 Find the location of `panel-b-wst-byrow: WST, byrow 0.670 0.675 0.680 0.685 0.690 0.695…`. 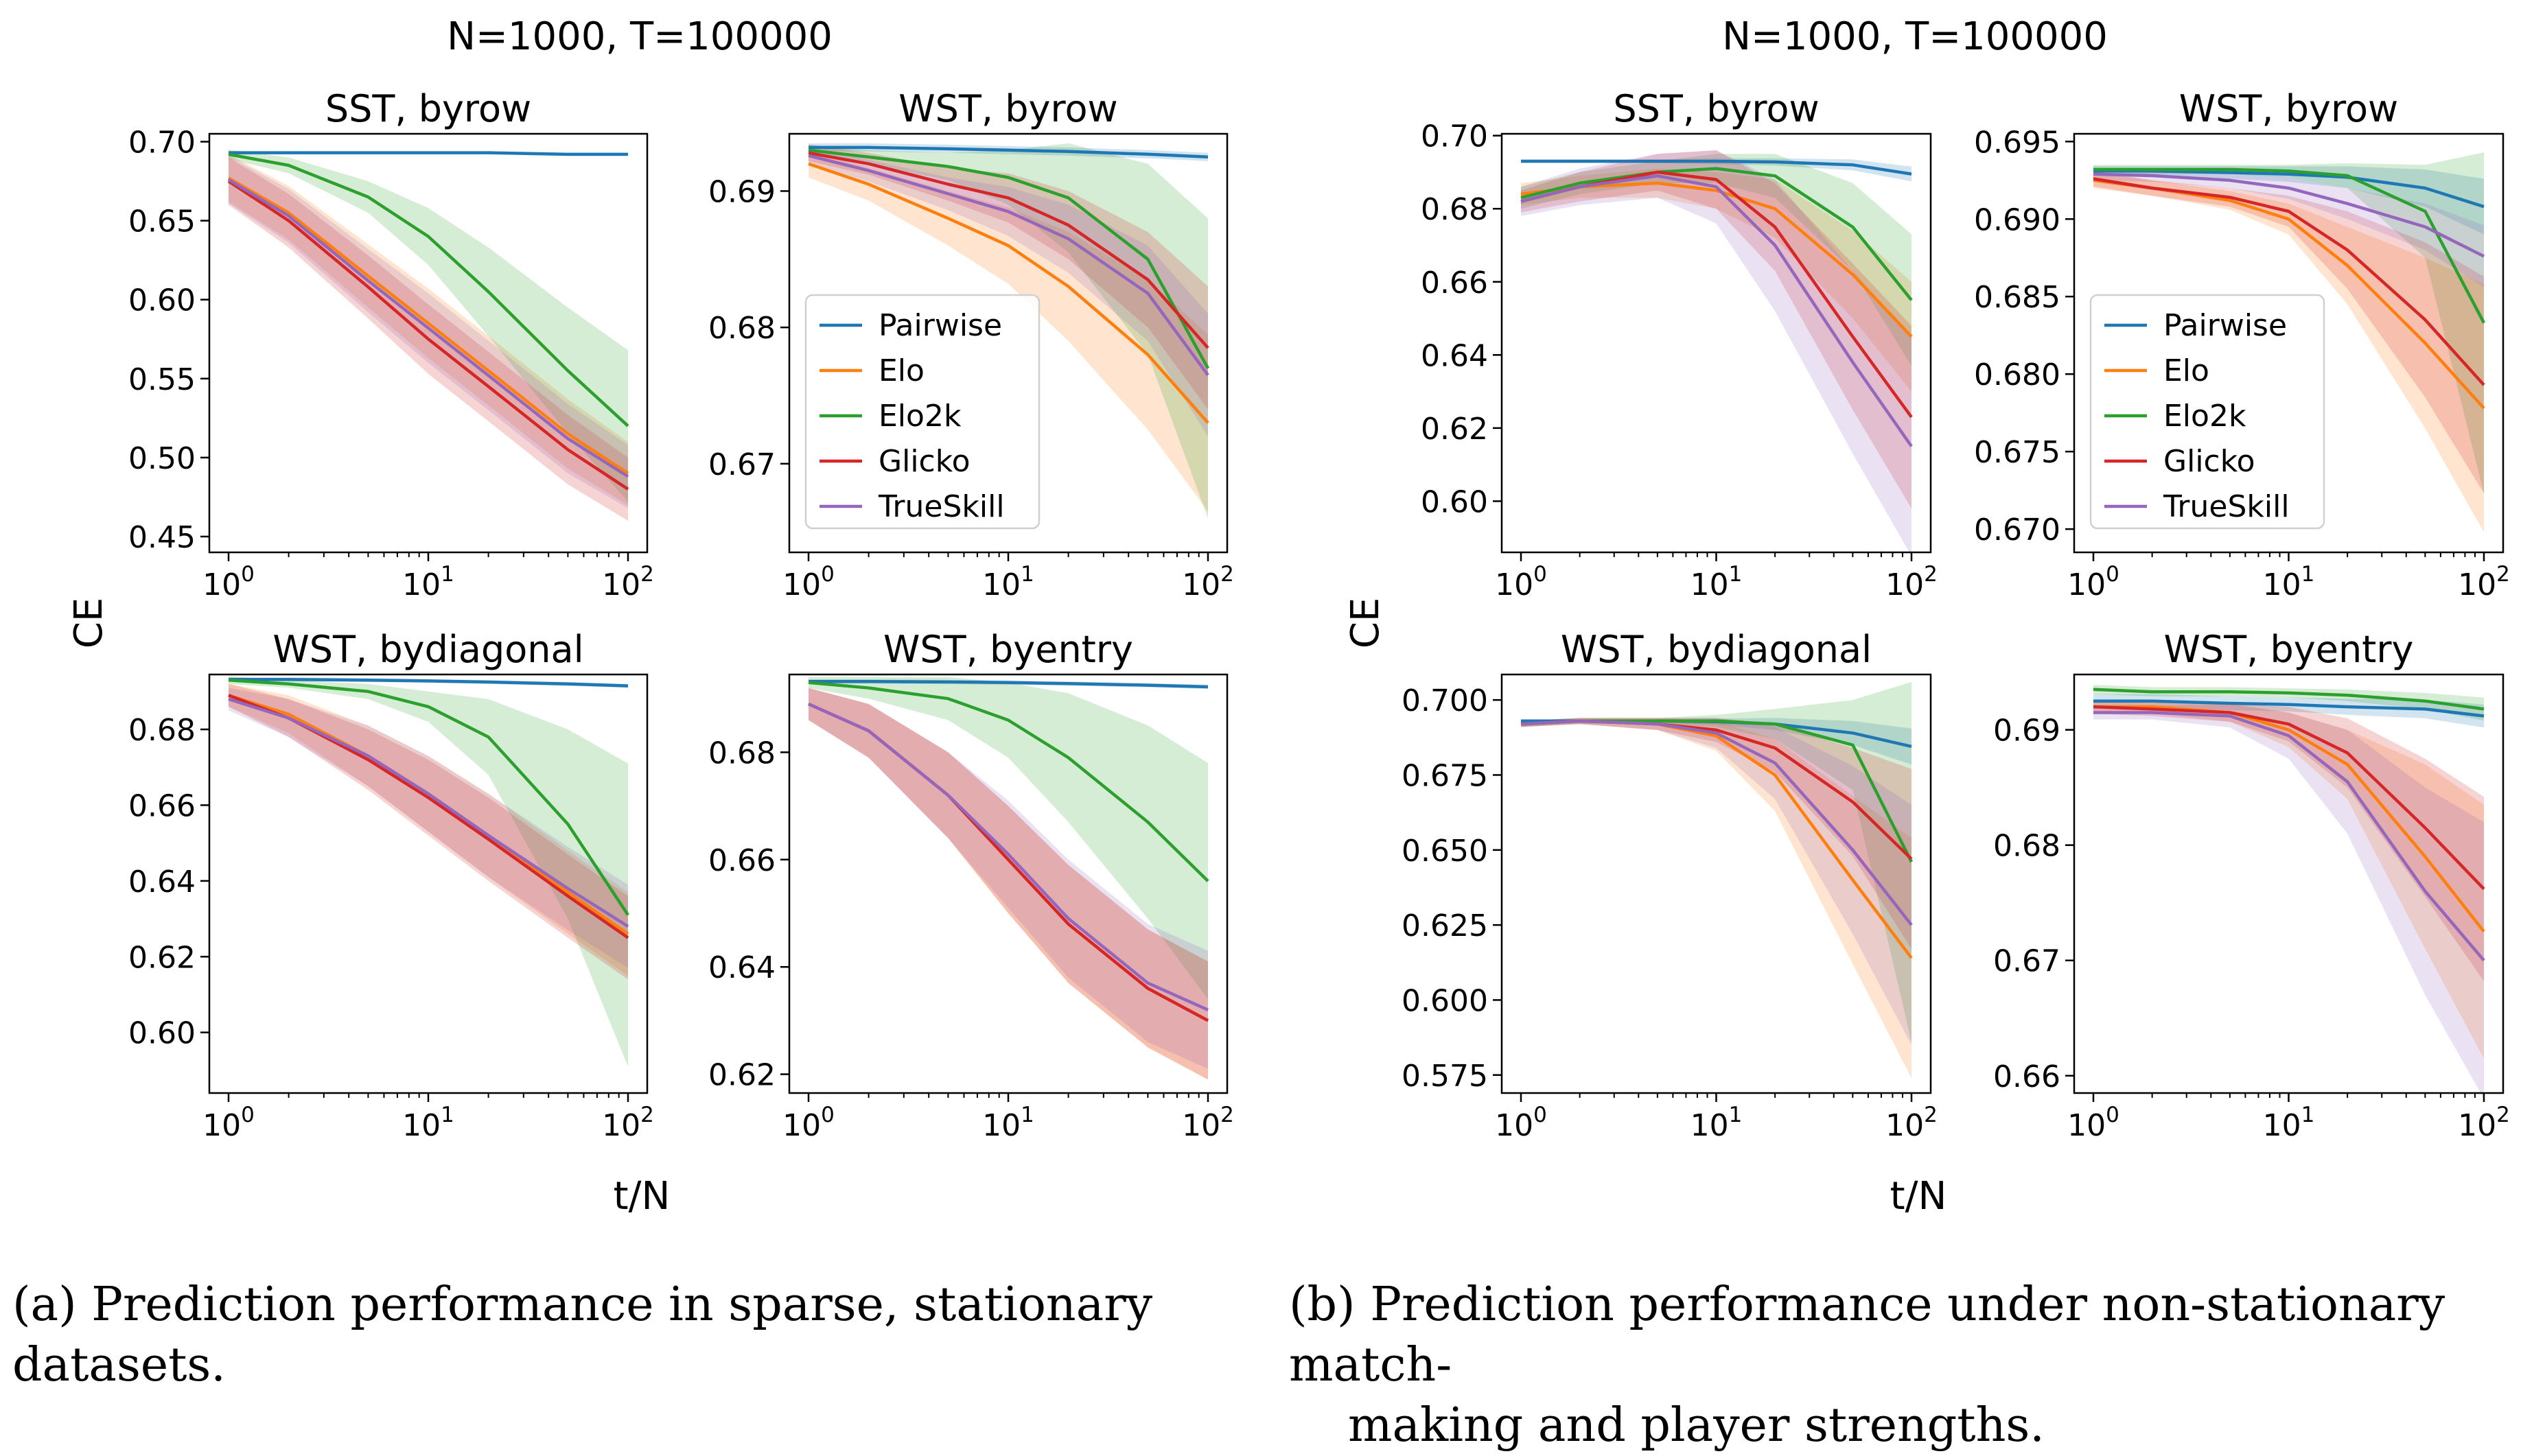

panel-b-wst-byrow: WST, byrow 0.670 0.675 0.680 0.685 0.690 0.695… is located at coordinates (2242, 344).